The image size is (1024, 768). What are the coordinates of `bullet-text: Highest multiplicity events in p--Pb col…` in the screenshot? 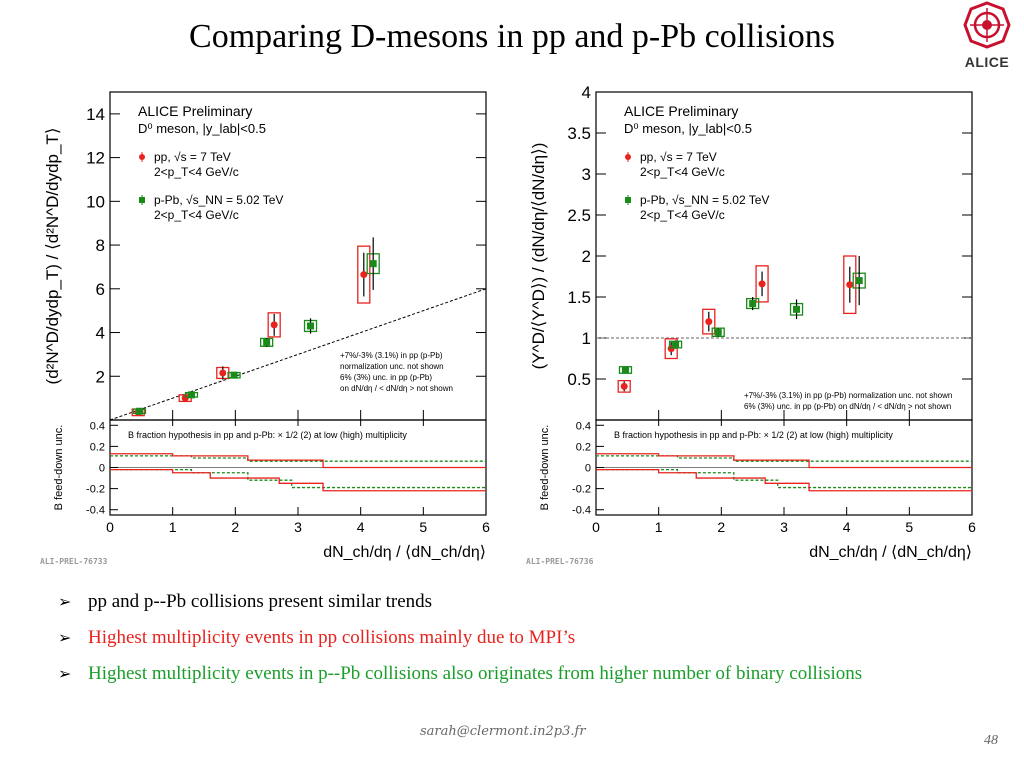 It's located at (475, 673).